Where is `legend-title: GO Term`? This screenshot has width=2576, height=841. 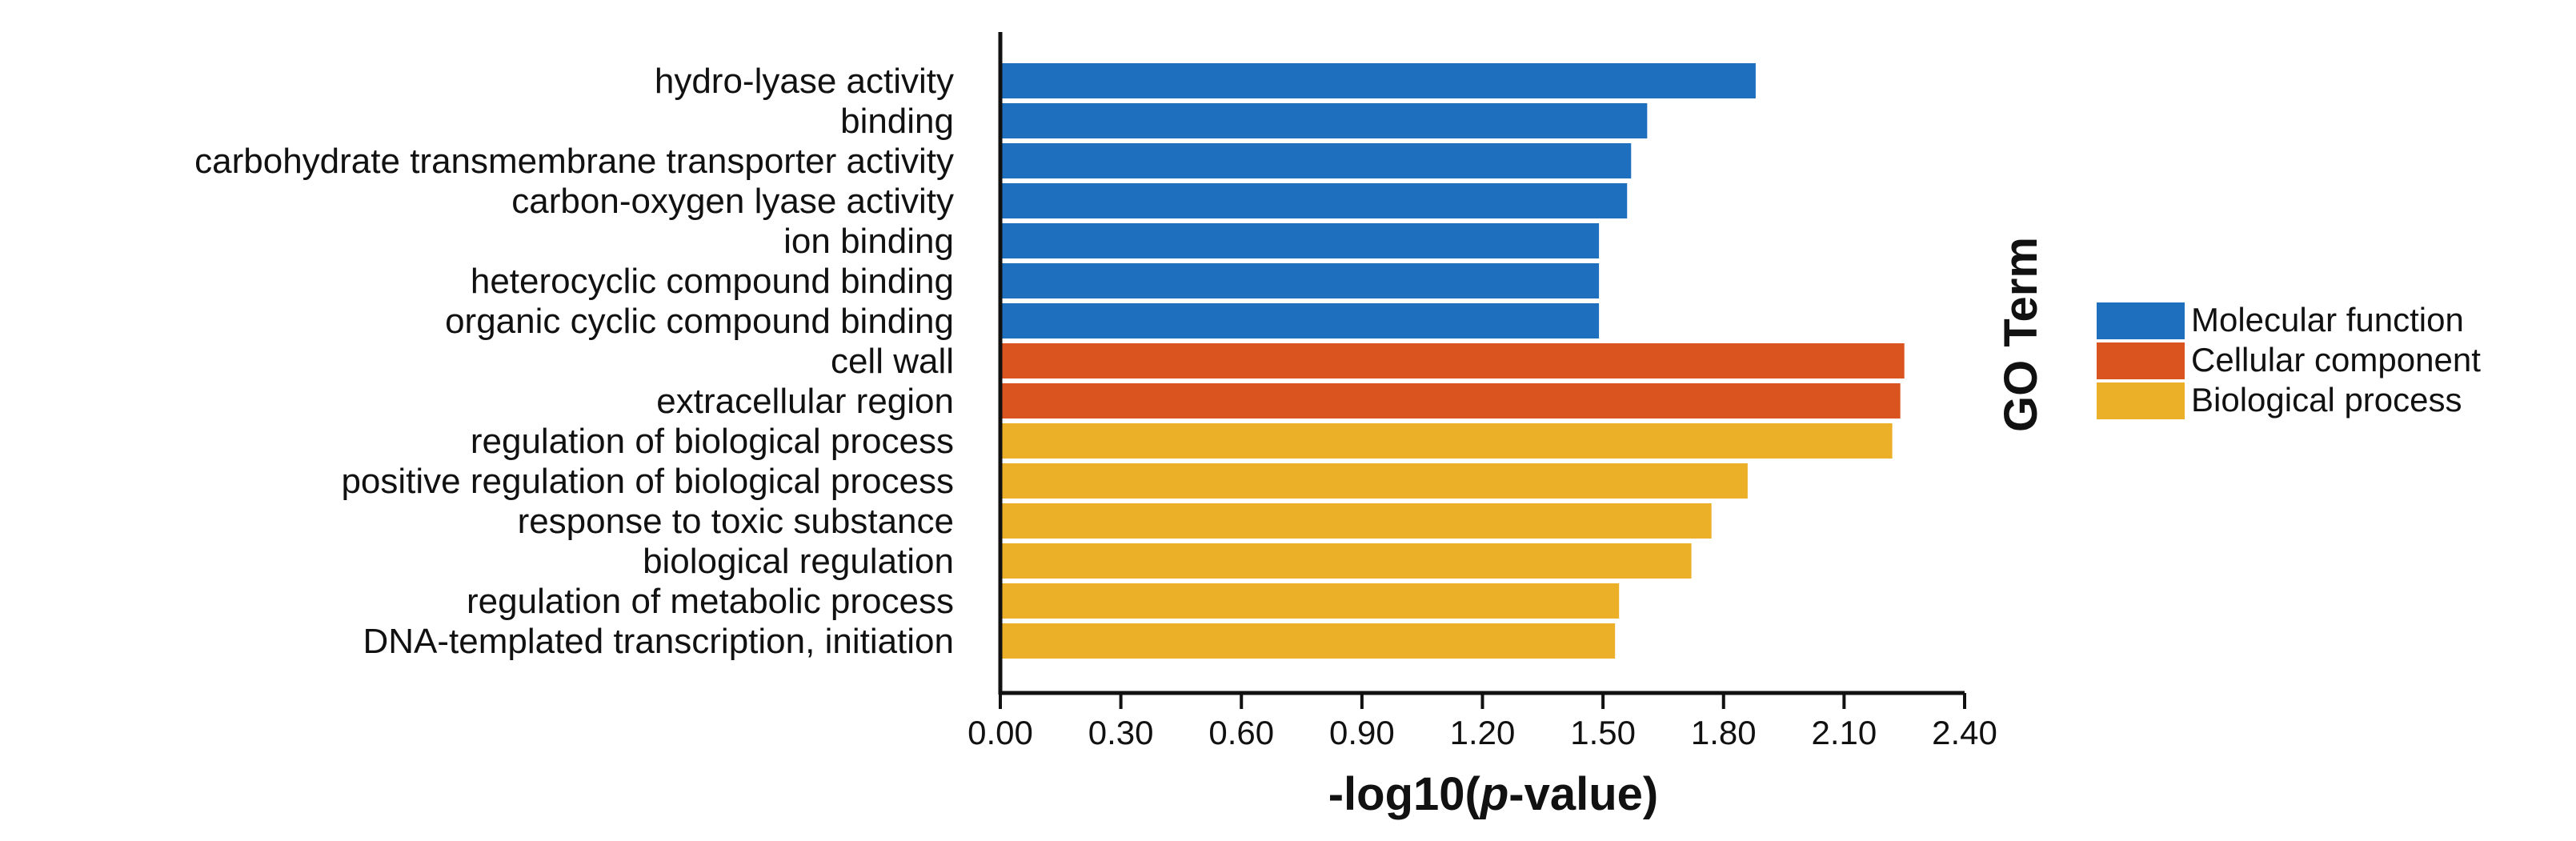
legend-title: GO Term is located at coordinates (2021, 334).